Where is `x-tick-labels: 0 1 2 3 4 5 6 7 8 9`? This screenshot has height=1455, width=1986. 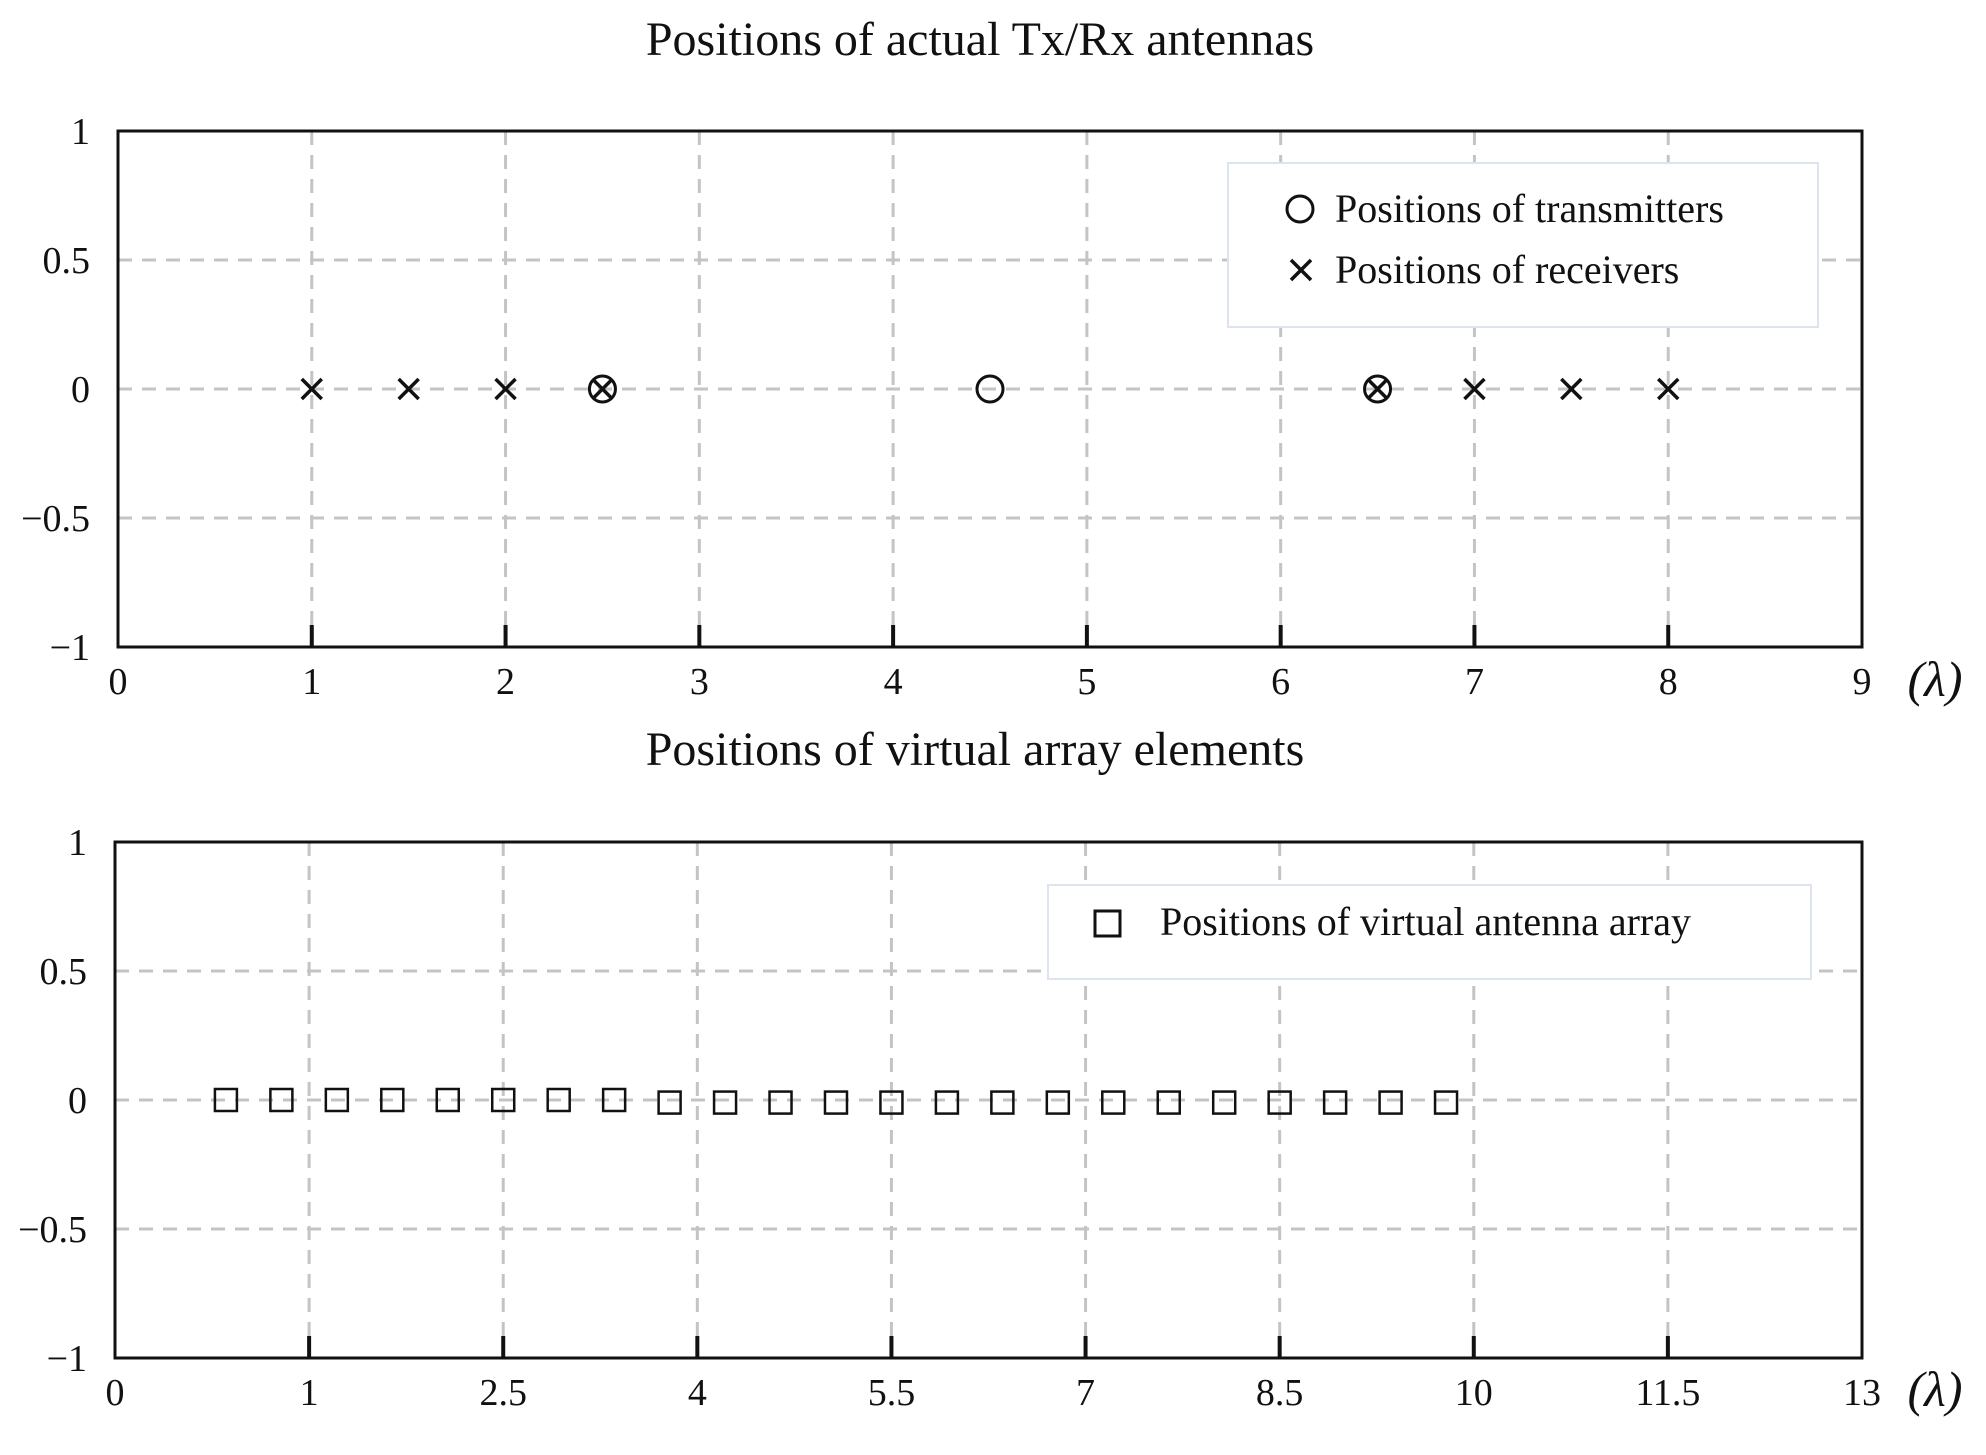
x-tick-labels: 0 1 2 3 4 5 6 7 8 9 is located at coordinates (990, 682).